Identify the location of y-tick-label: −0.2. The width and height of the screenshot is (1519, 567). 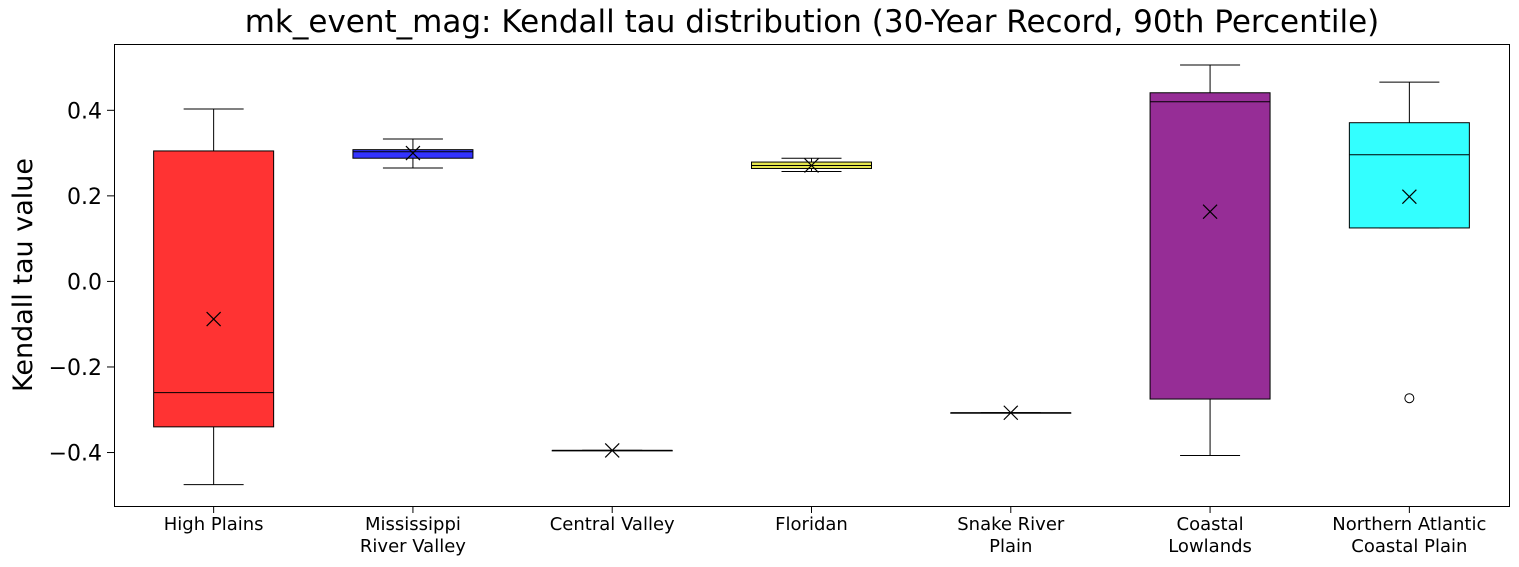
(75, 368).